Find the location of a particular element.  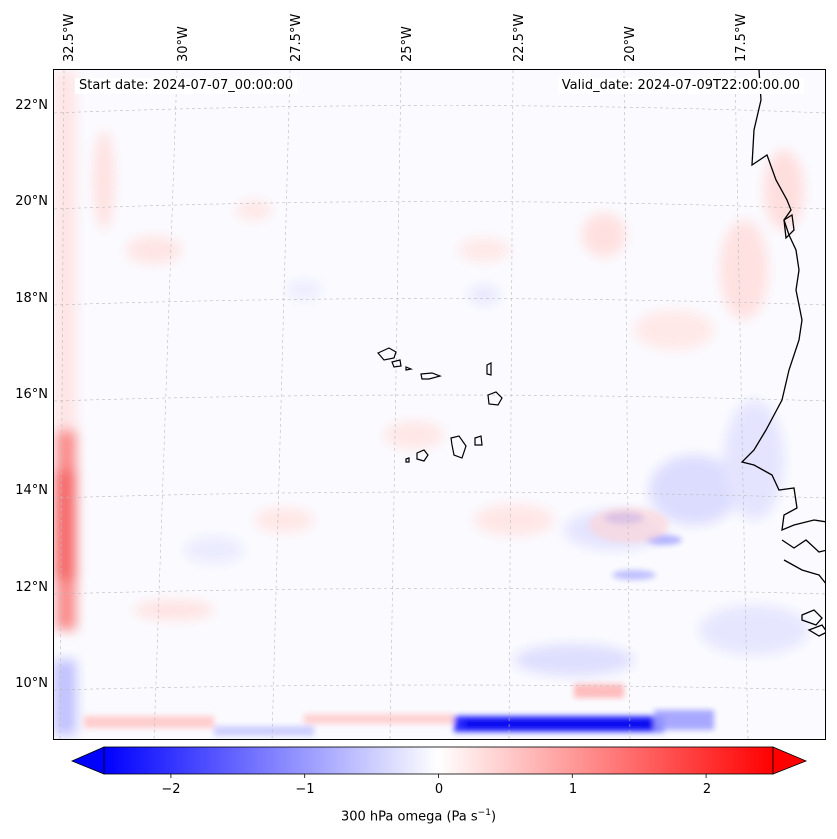

lon-tick-25w: 25°W is located at coordinates (407, 44).